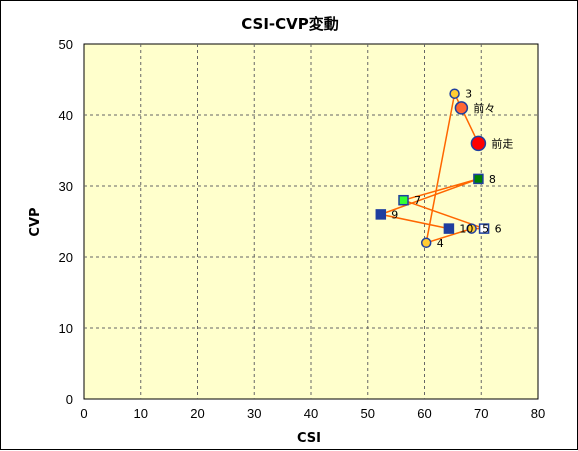 This screenshot has height=451, width=578. Describe the element at coordinates (468, 94) in the screenshot. I see `point-label-3: 3` at that location.